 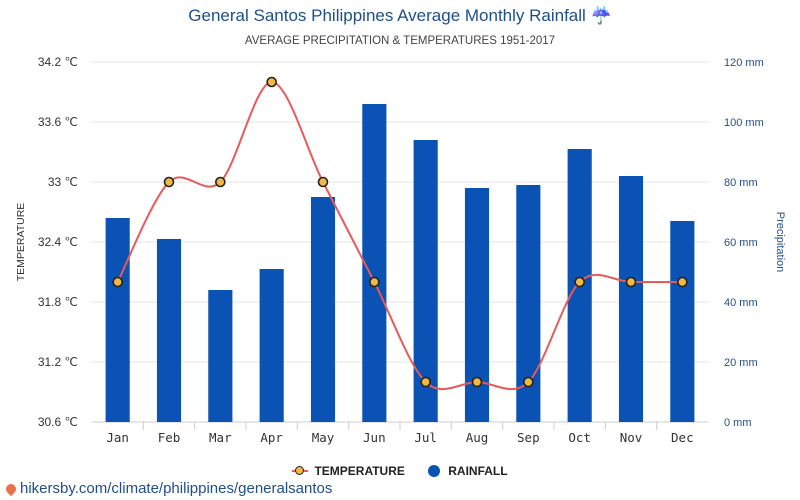 I want to click on left-tick-label: 33 ℃, so click(x=63, y=182).